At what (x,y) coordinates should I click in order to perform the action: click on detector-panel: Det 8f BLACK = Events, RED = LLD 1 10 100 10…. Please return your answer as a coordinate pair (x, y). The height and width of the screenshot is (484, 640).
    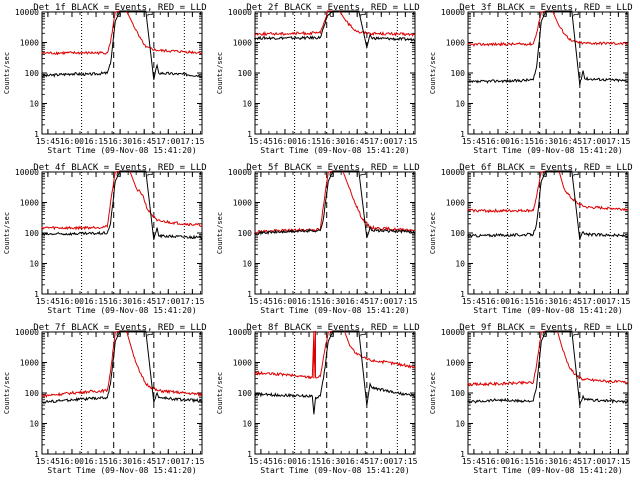
    Looking at the image, I should click on (318, 399).